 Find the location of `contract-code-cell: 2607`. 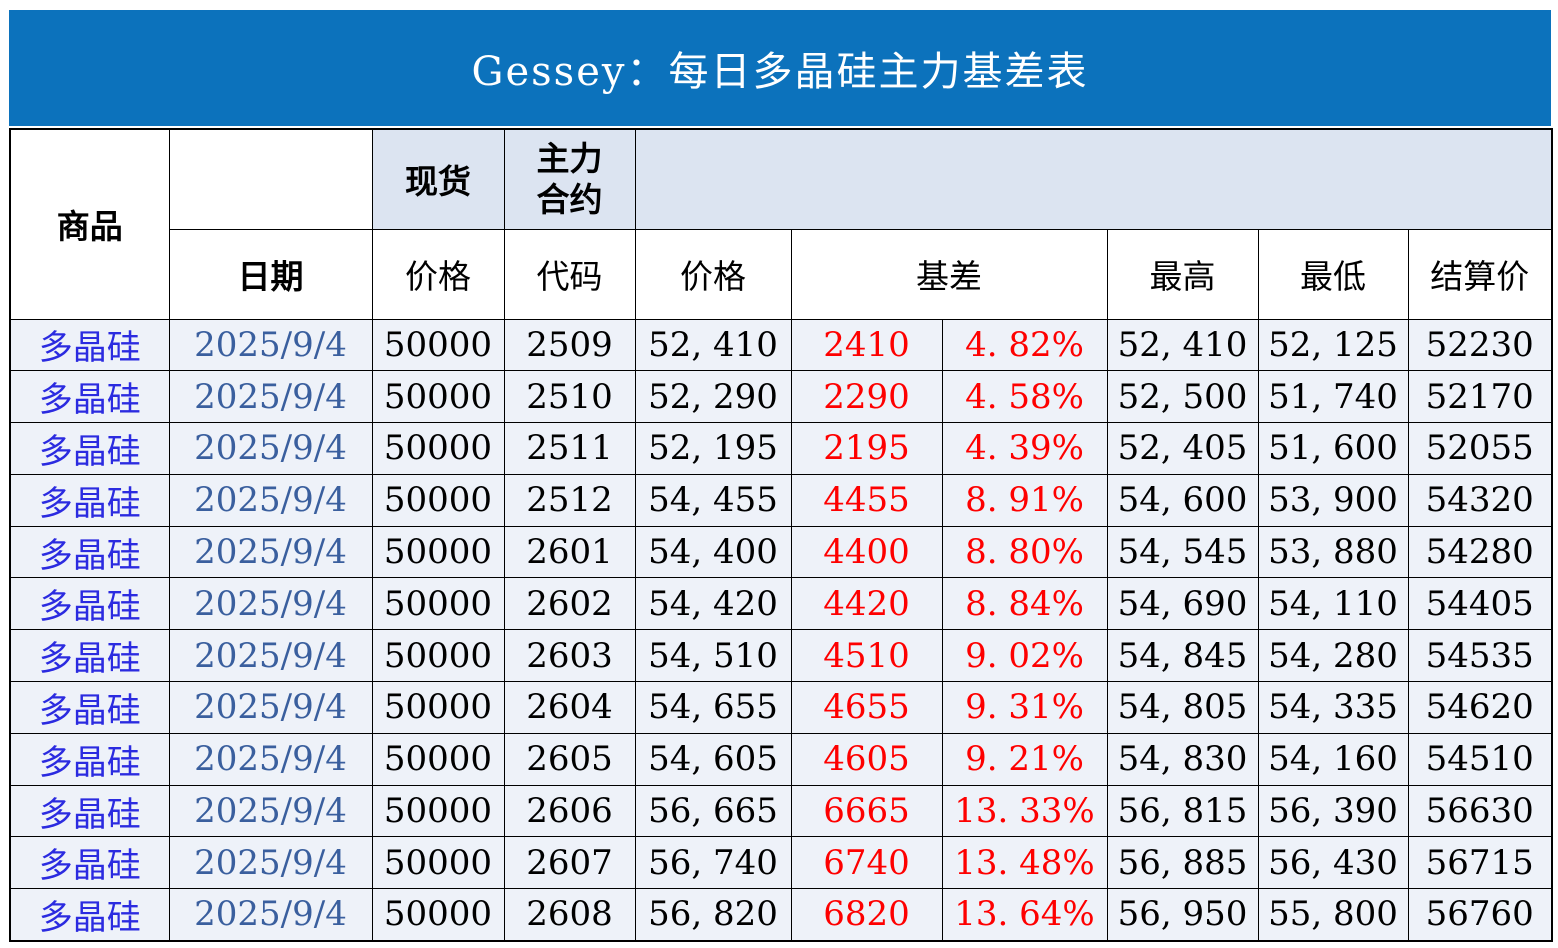

contract-code-cell: 2607 is located at coordinates (569, 863).